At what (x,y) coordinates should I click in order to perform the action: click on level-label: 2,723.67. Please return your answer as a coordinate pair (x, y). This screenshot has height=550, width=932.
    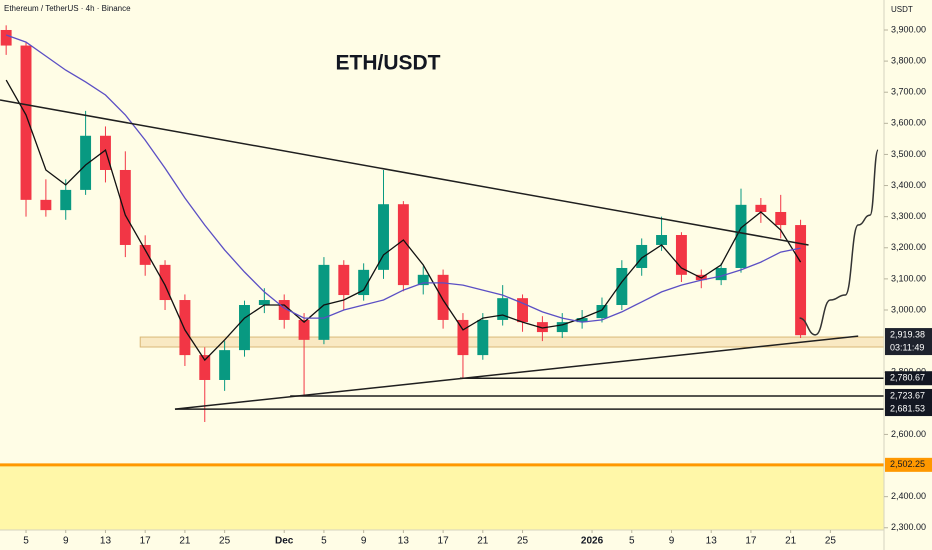
    Looking at the image, I should click on (907, 395).